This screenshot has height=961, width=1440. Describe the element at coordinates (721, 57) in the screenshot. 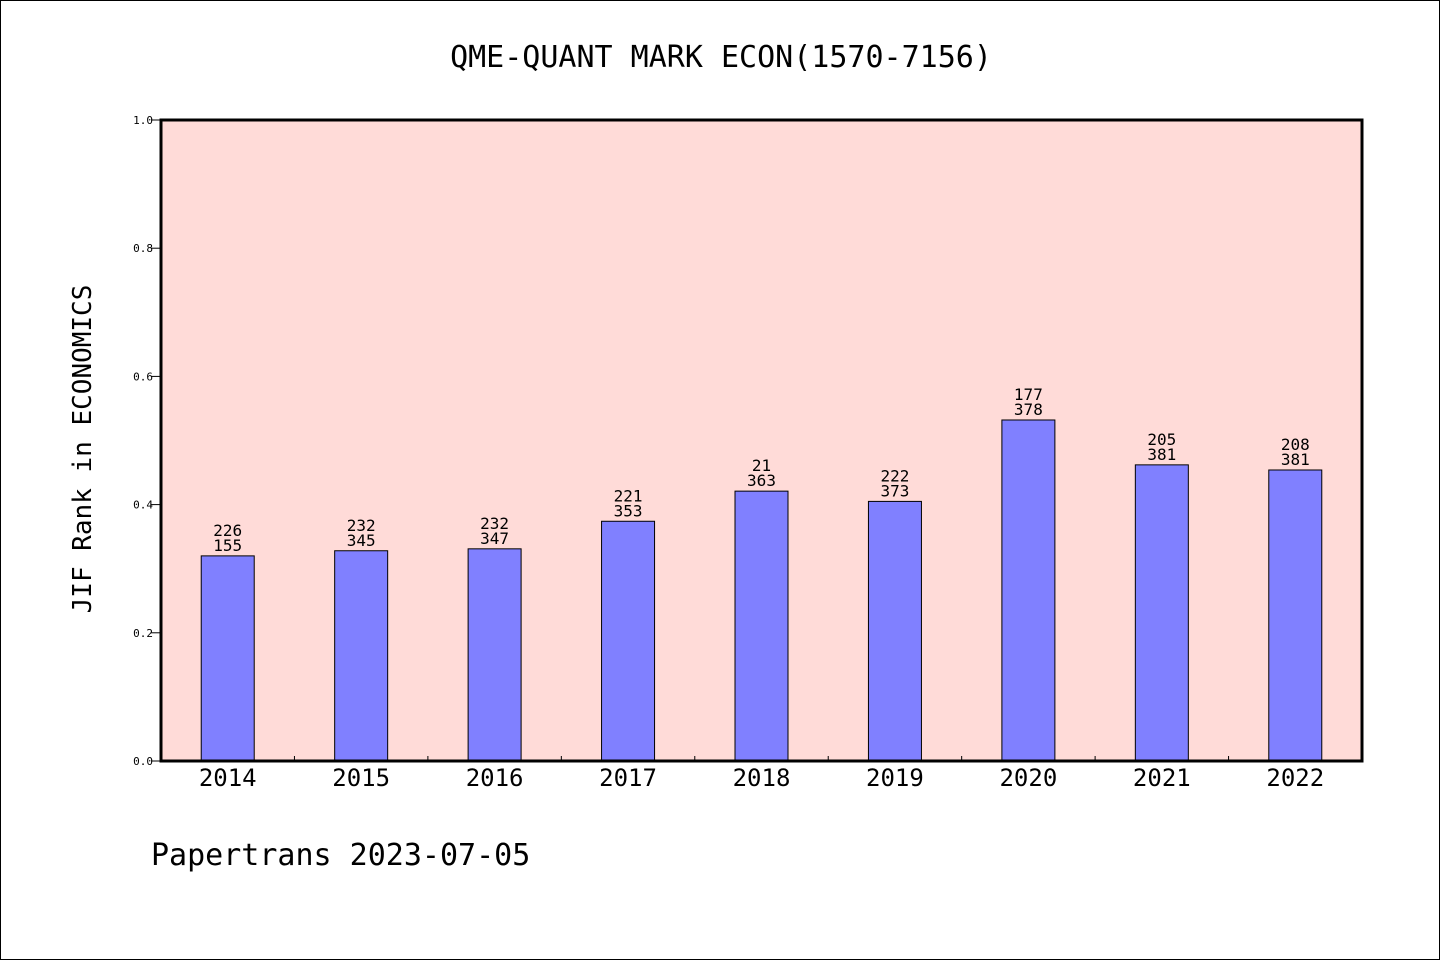

I see `chart-title: QME-QUANT MARK ECON(1570-7156)` at that location.